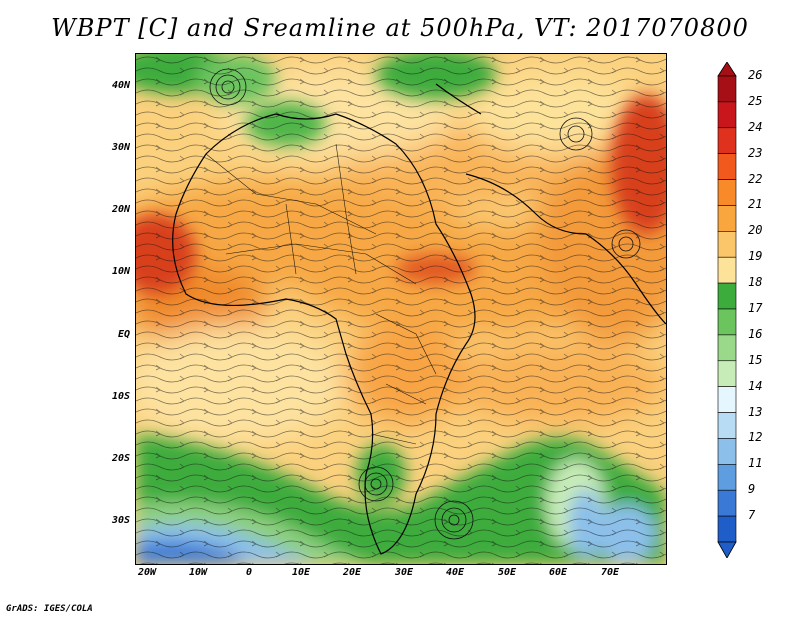 The height and width of the screenshot is (618, 800). Describe the element at coordinates (755, 359) in the screenshot. I see `colorbar-label: 15` at that location.